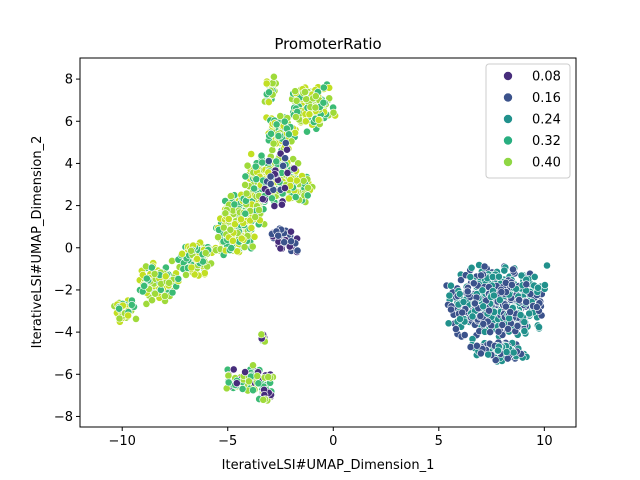 The height and width of the screenshot is (480, 640). Describe the element at coordinates (63, 290) in the screenshot. I see `y-tick-label: −2` at that location.